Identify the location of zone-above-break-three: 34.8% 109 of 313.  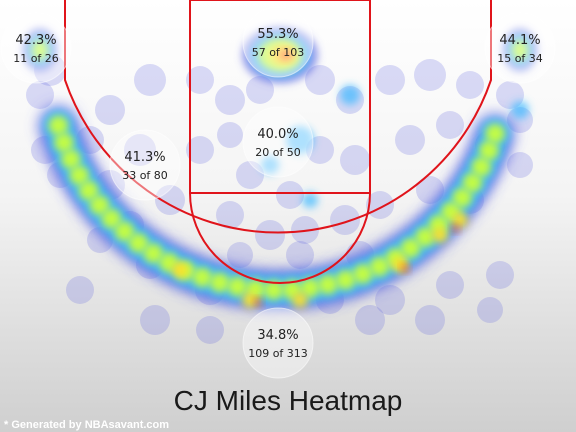
(278, 343).